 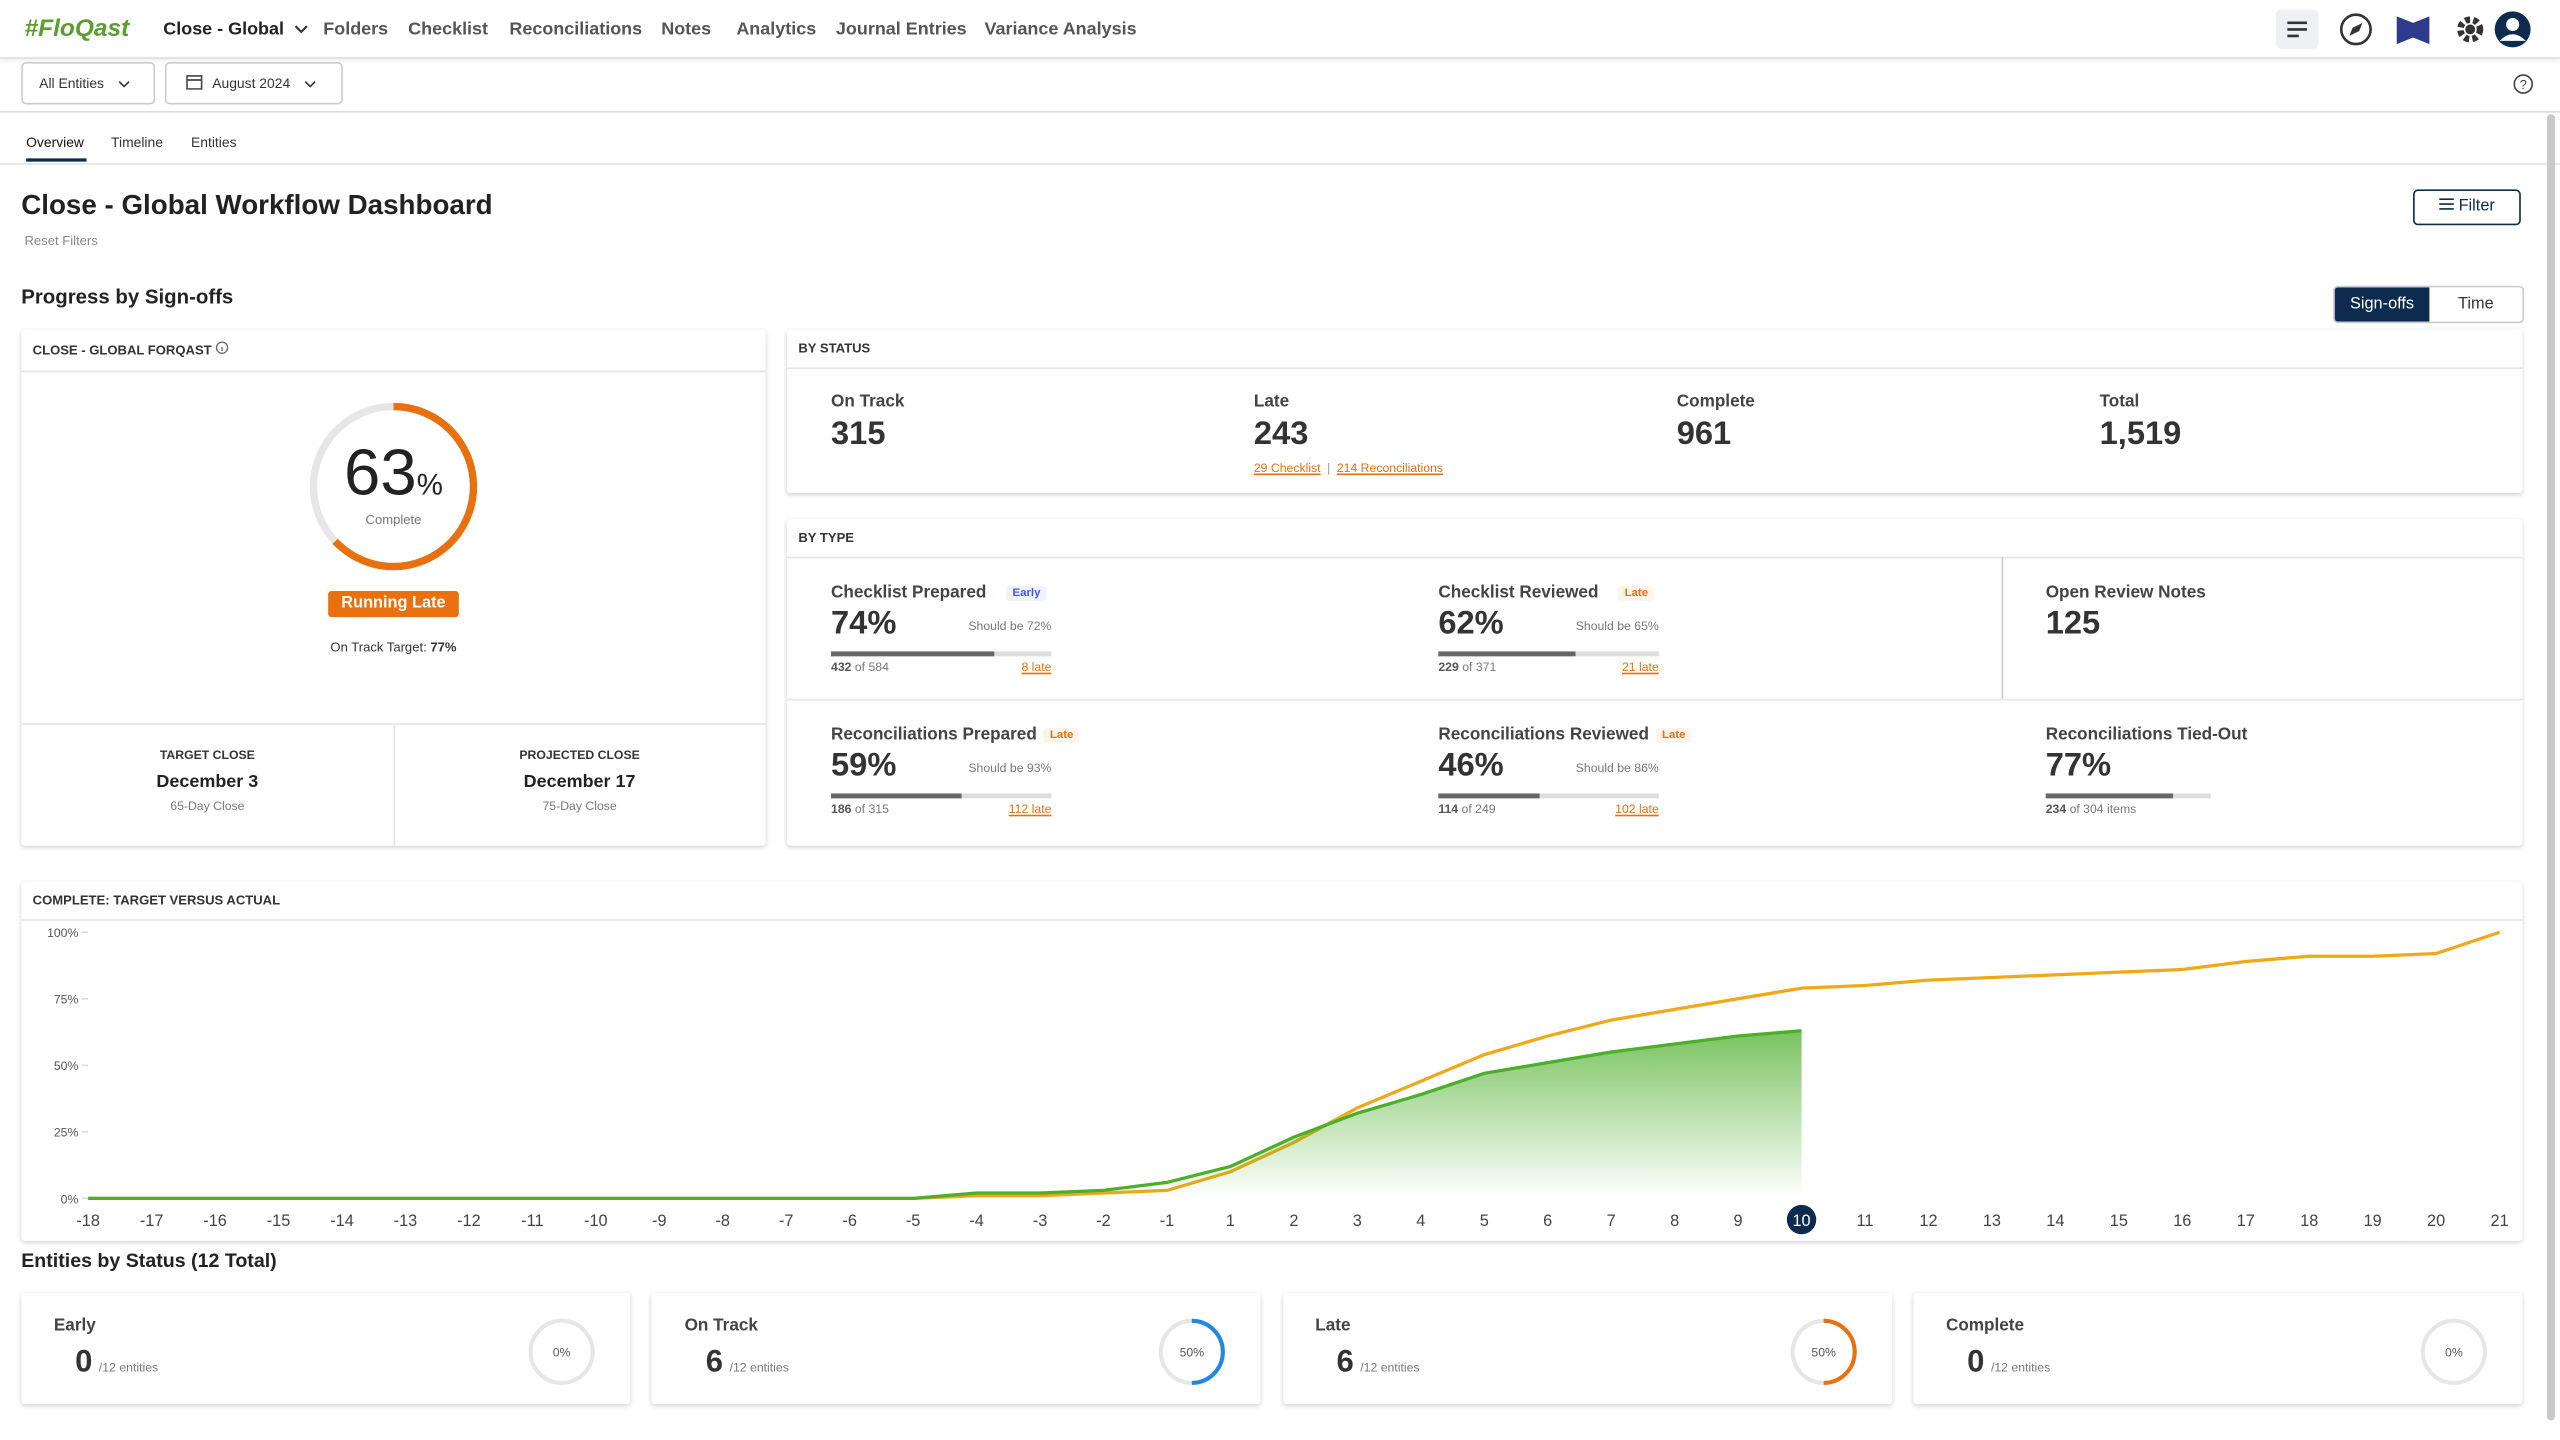 I want to click on avatar, so click(x=2512, y=29).